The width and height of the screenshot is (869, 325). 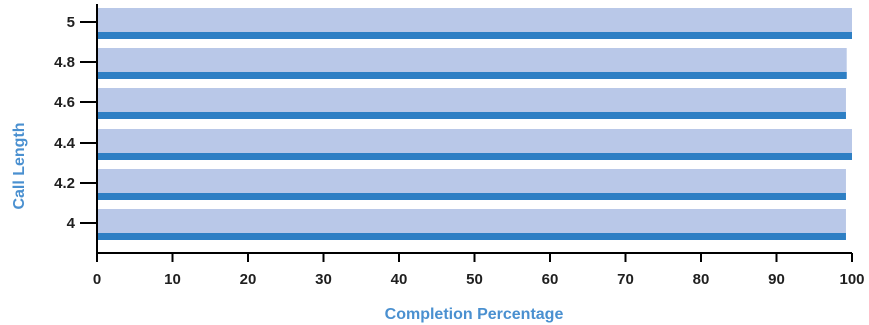 What do you see at coordinates (474, 279) in the screenshot?
I see `x-tick-label: 50` at bounding box center [474, 279].